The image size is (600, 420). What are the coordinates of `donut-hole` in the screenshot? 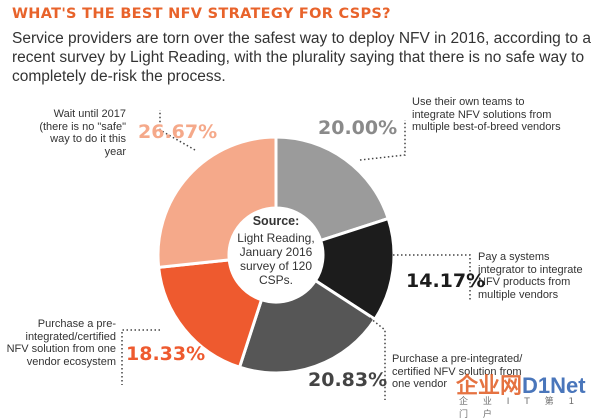 It's located at (276, 255).